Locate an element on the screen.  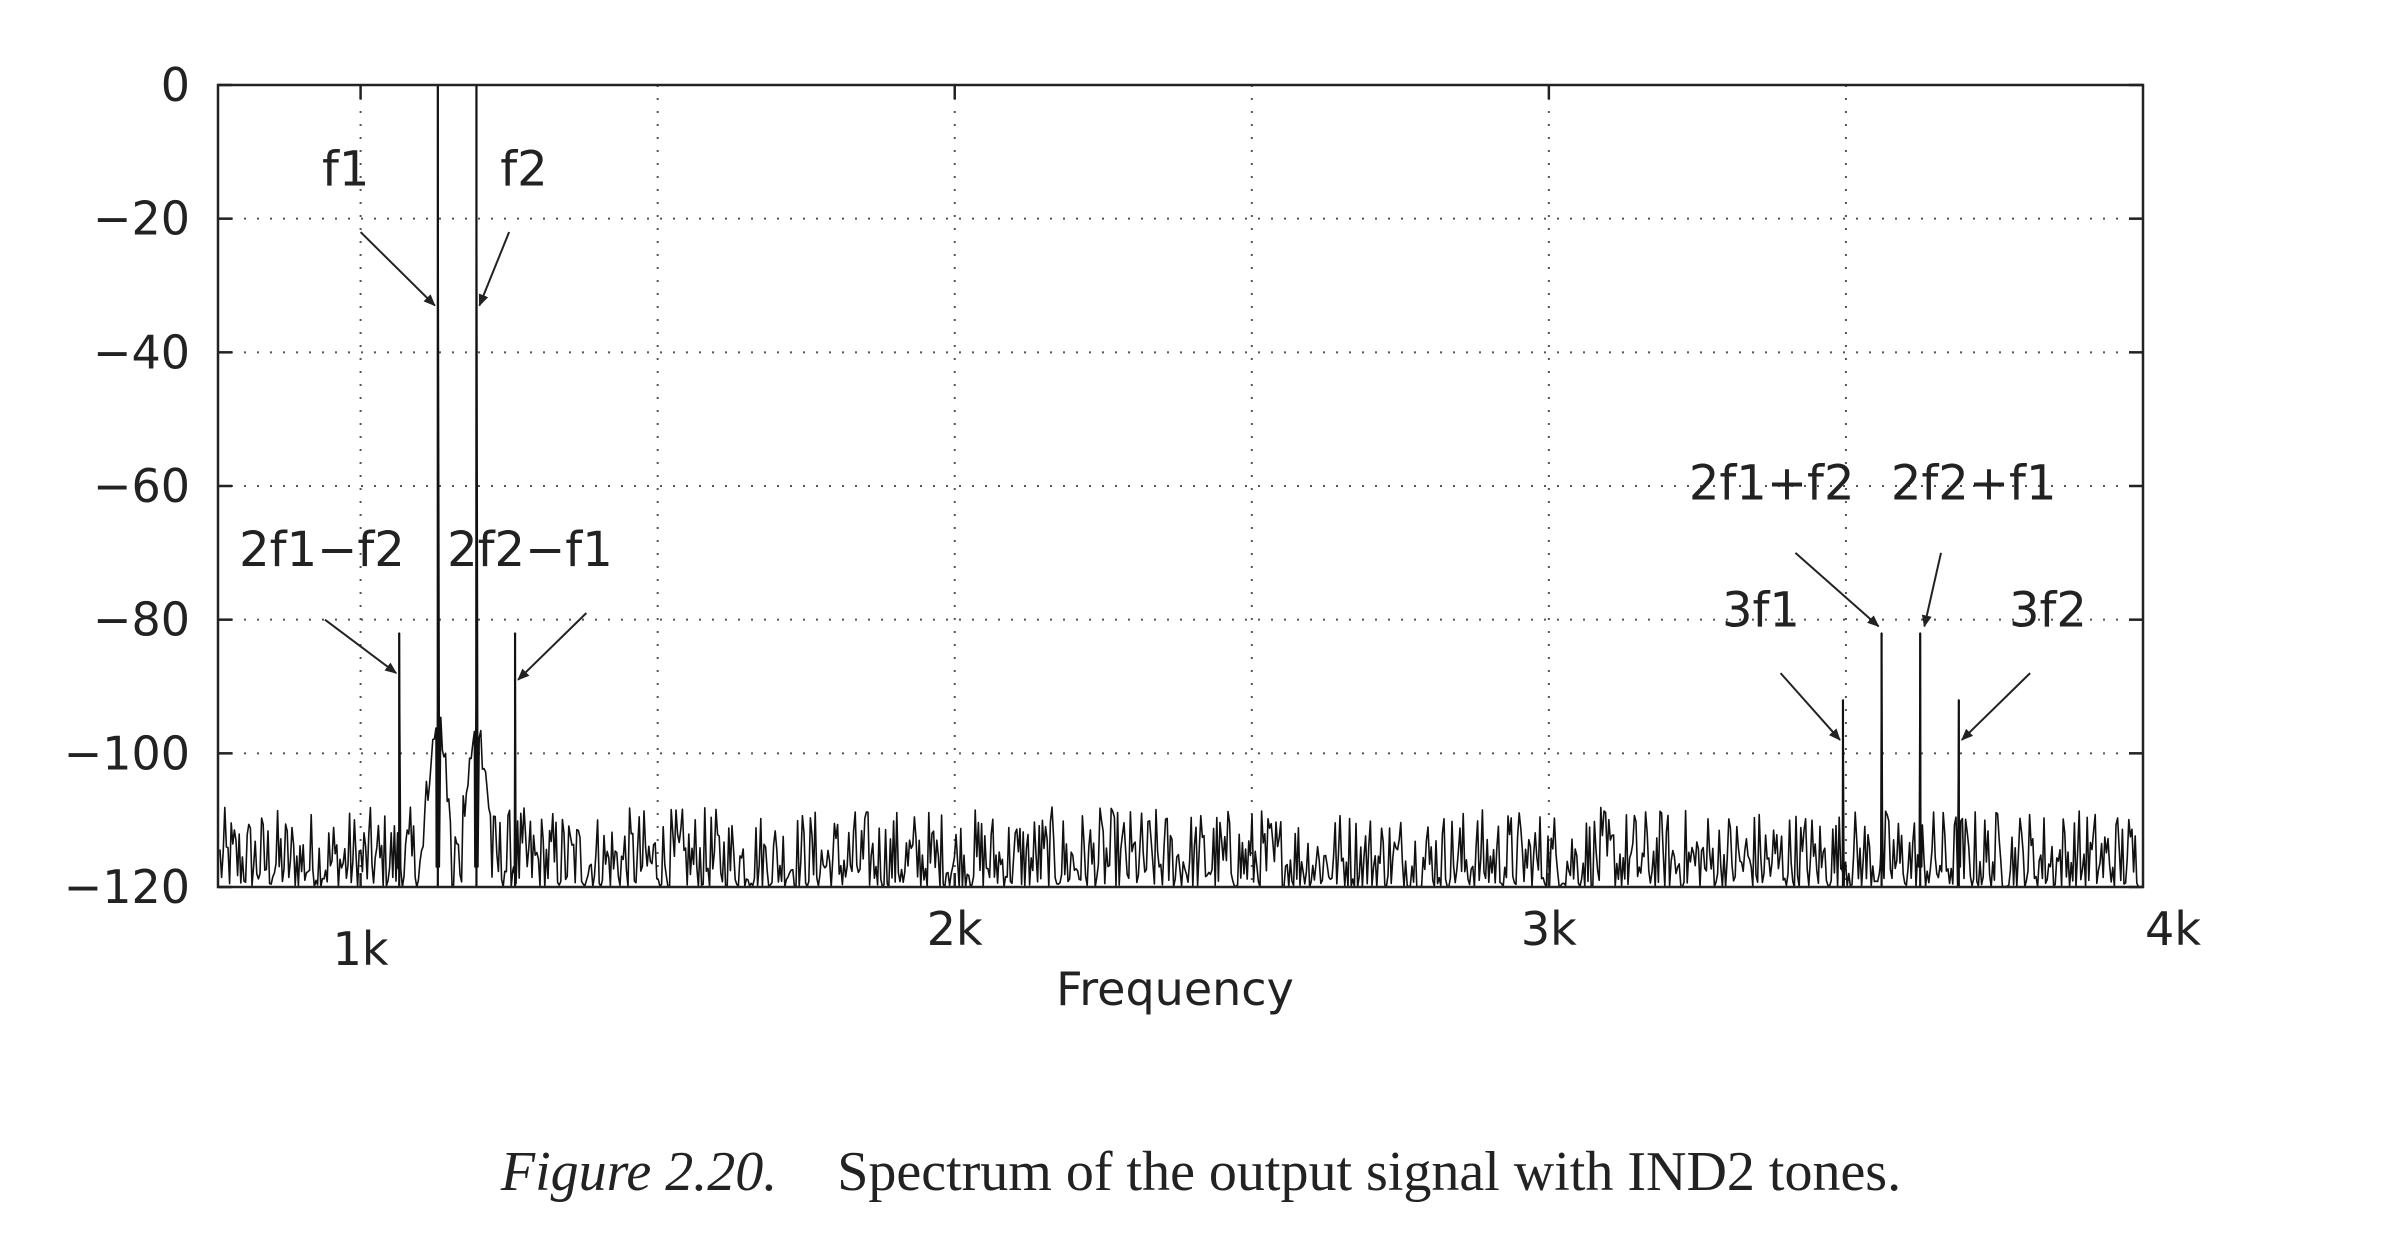
annotation: 2f1−f2 is located at coordinates (322, 598).